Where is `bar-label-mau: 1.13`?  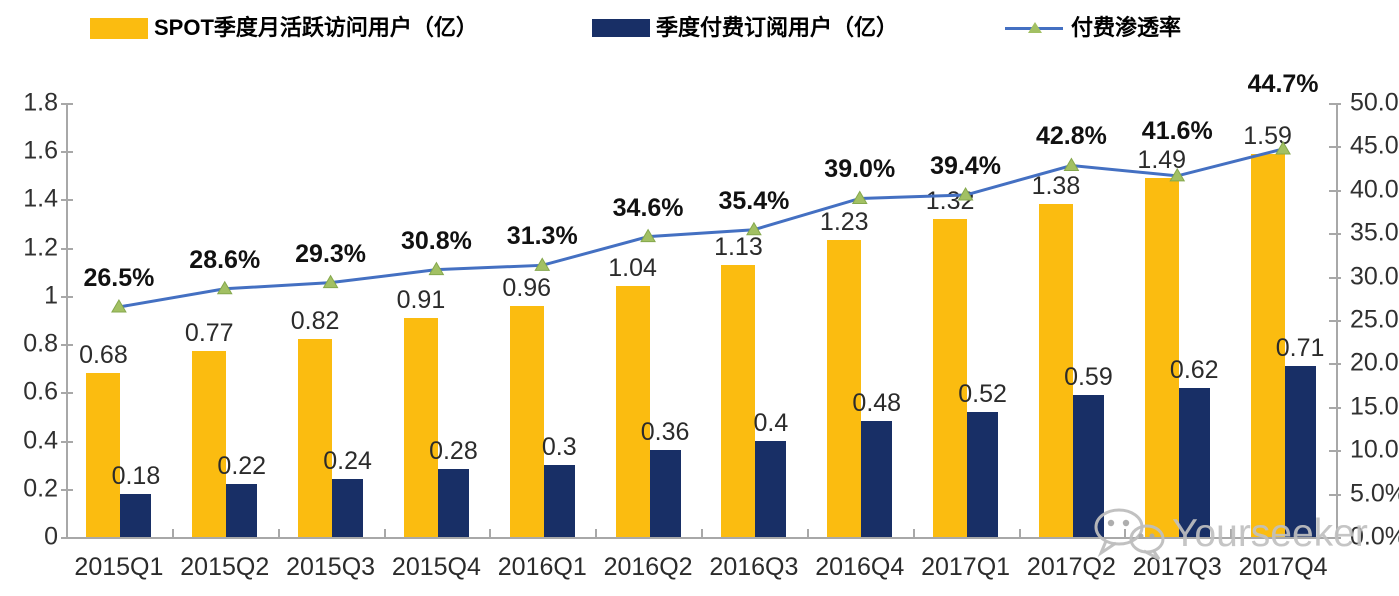 bar-label-mau: 1.13 is located at coordinates (738, 246).